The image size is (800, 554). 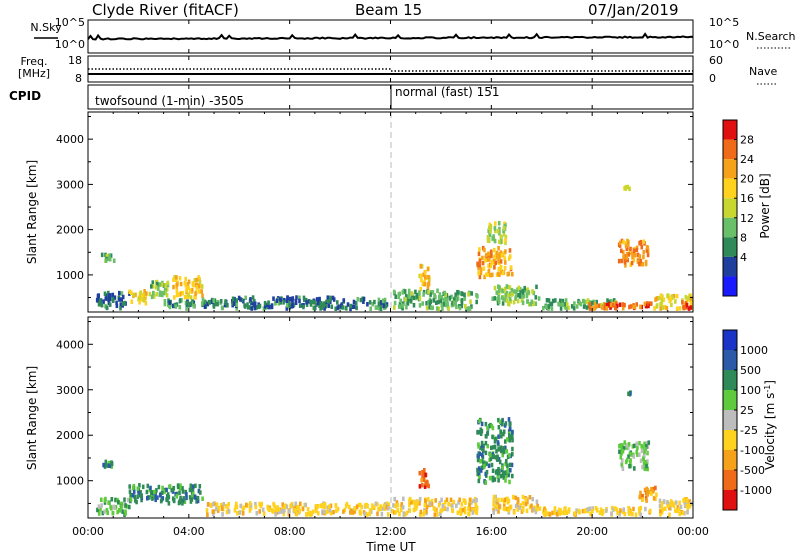 I want to click on beam-label: Beam 15, so click(x=388, y=10).